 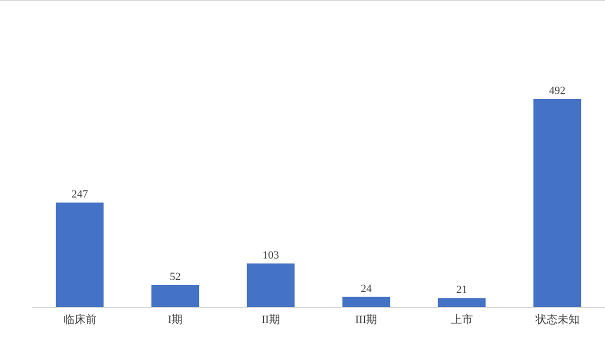 What do you see at coordinates (366, 320) in the screenshot?
I see `x-tick-label: III期` at bounding box center [366, 320].